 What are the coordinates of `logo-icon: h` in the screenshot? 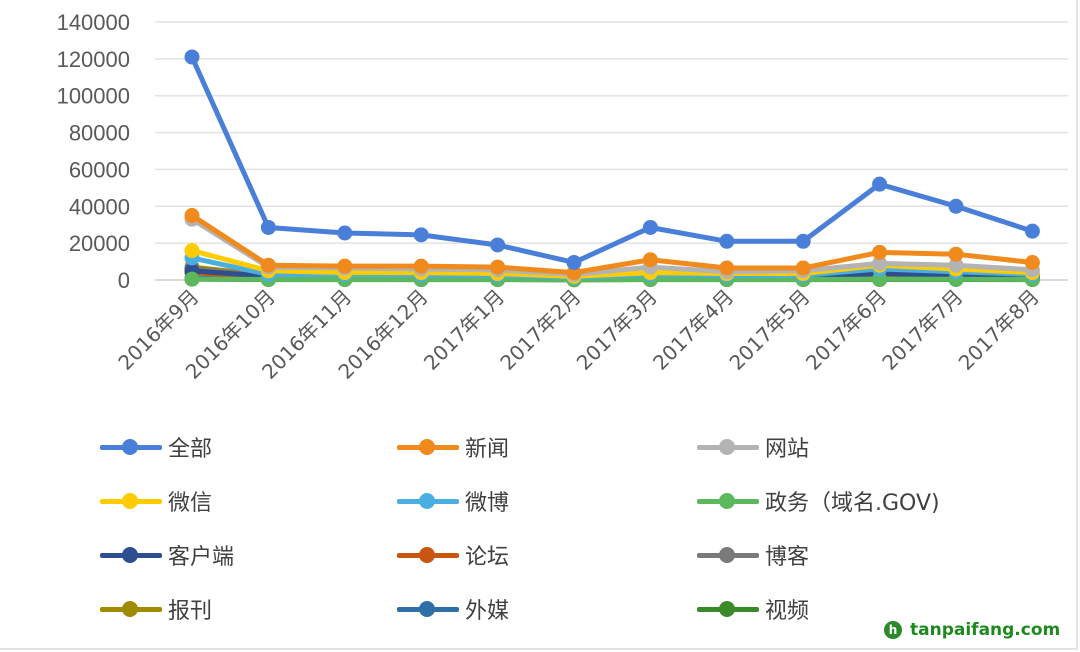 It's located at (893, 630).